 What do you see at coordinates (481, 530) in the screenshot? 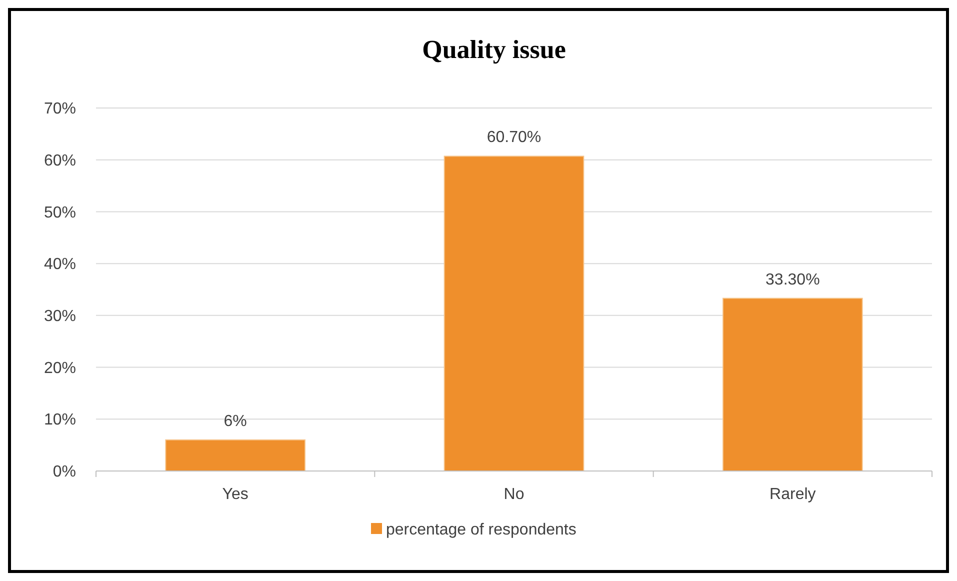
I see `legend-label: percentage of respondents` at bounding box center [481, 530].